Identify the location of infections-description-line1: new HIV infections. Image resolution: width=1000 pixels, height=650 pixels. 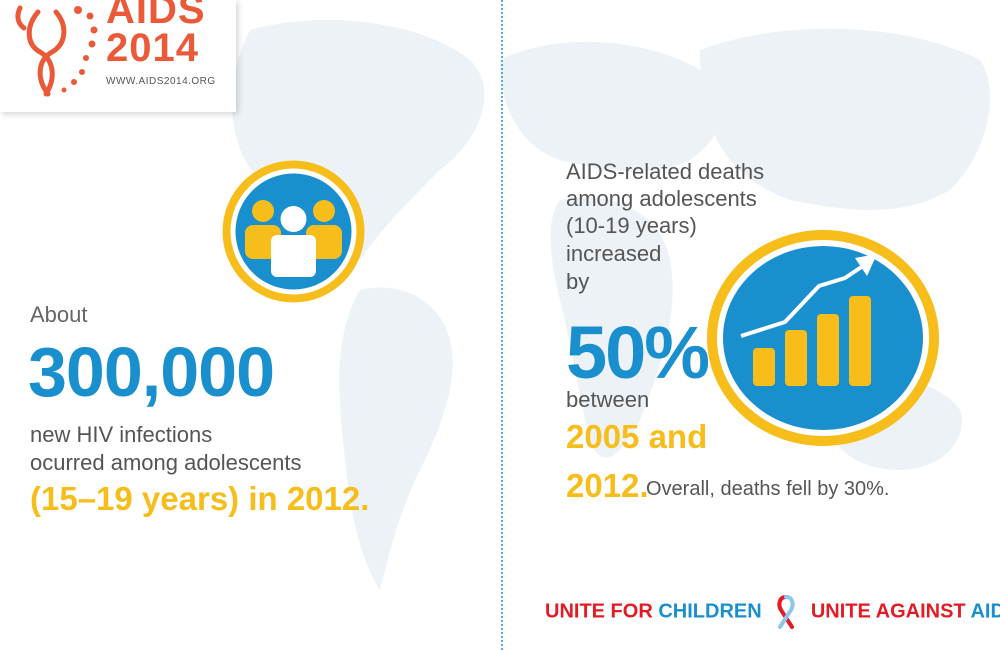
(121, 434).